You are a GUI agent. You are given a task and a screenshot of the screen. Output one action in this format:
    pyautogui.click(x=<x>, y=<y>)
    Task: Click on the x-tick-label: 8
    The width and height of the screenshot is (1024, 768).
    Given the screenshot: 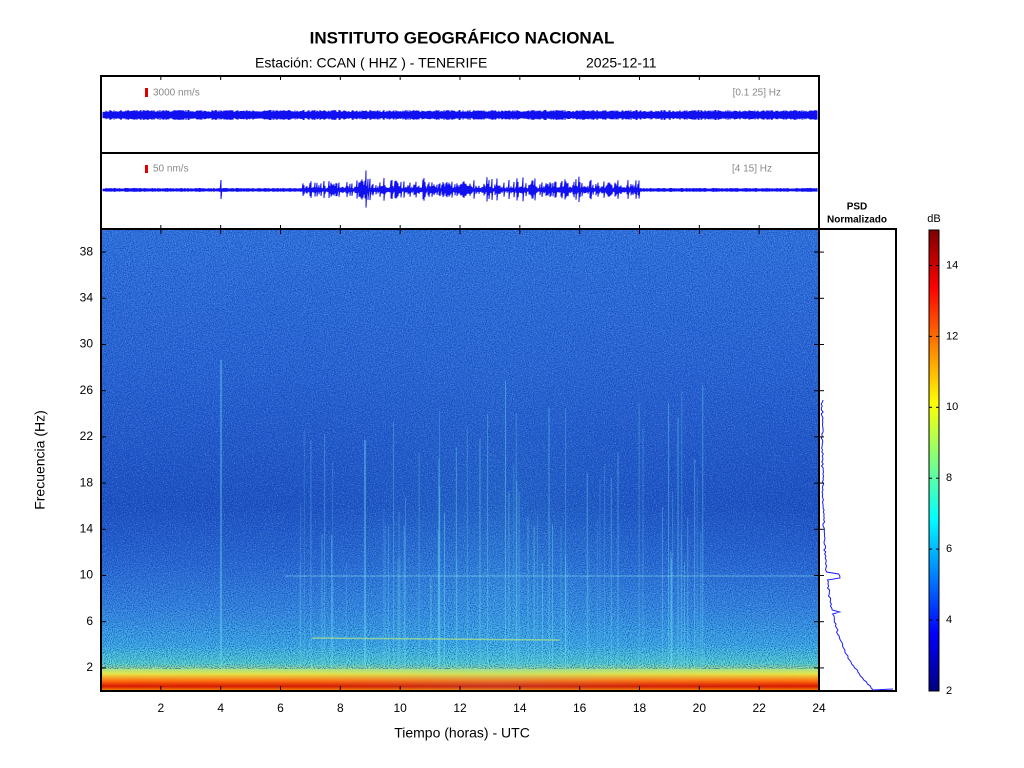 What is the action you would take?
    pyautogui.click(x=340, y=708)
    